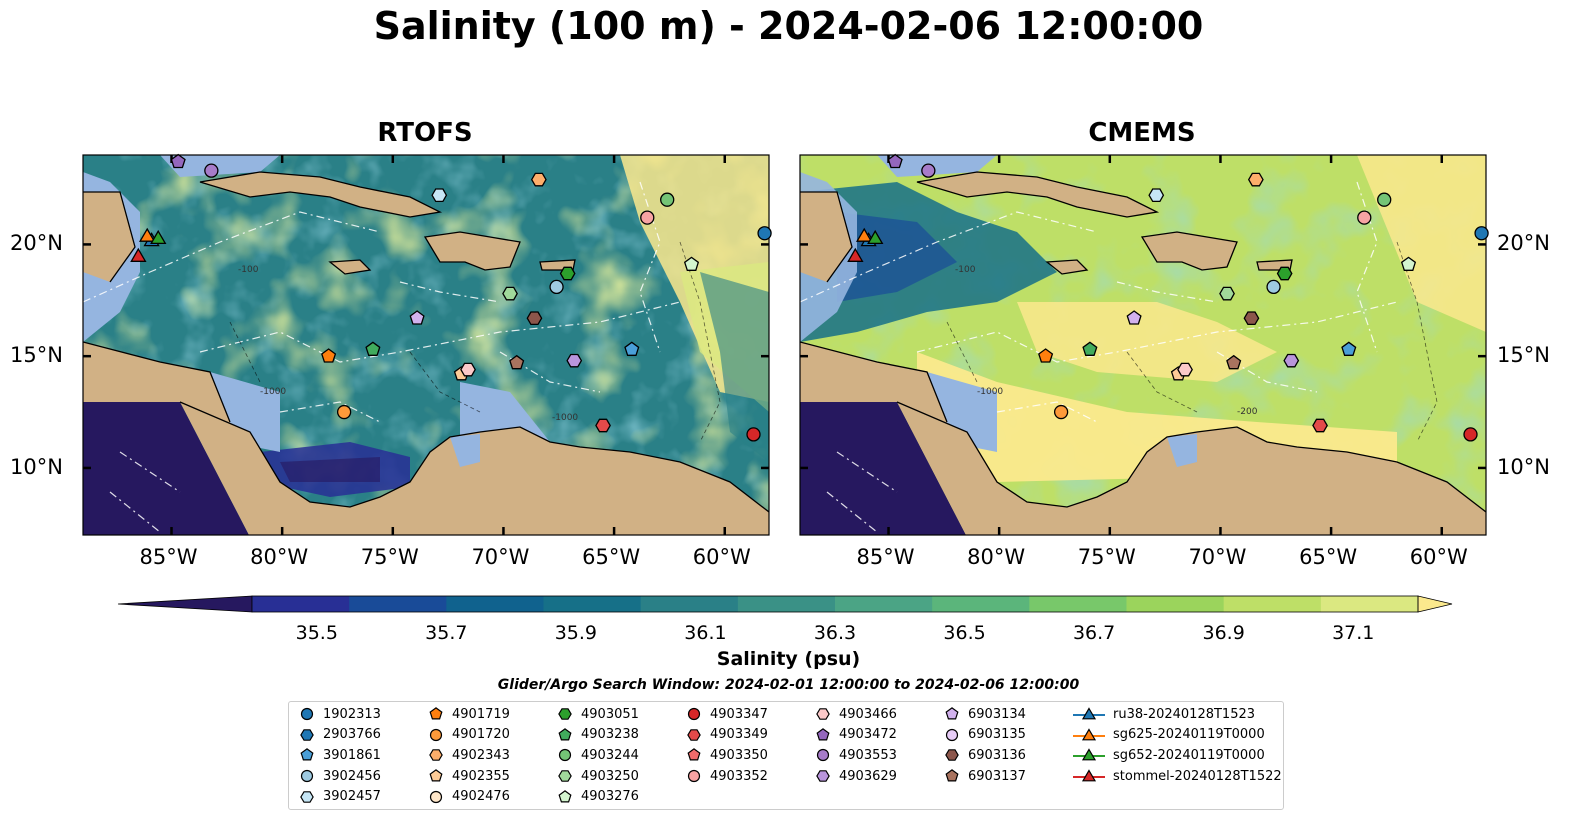 This screenshot has width=1577, height=827. I want to click on colorbar-extend-high, so click(1435, 604).